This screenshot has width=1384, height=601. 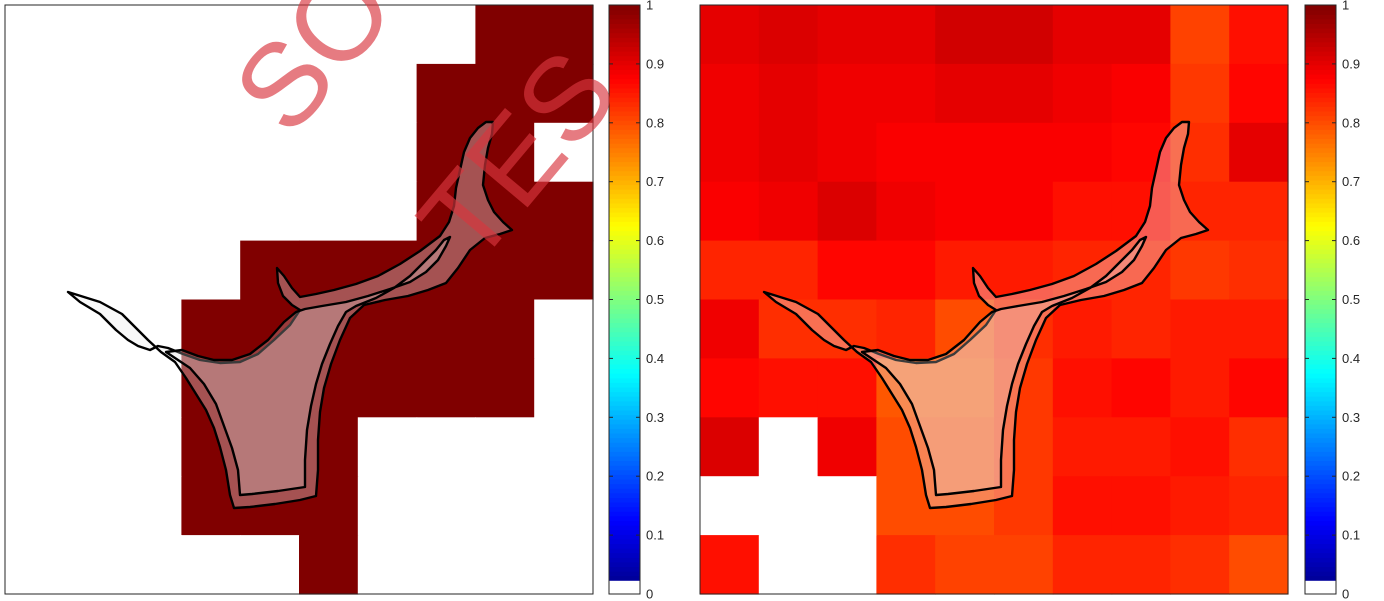 What do you see at coordinates (655, 358) in the screenshot?
I see `colorbar-tick-label: 0.4` at bounding box center [655, 358].